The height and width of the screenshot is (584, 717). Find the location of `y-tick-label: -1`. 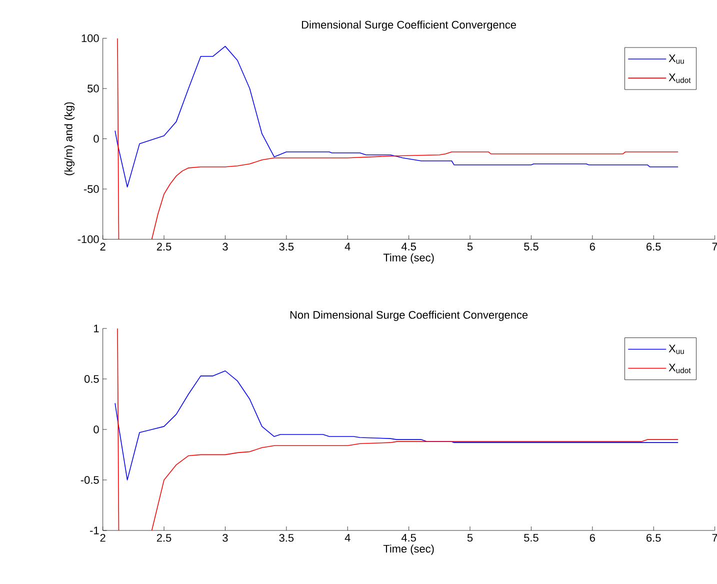

y-tick-label: -1 is located at coordinates (94, 530).